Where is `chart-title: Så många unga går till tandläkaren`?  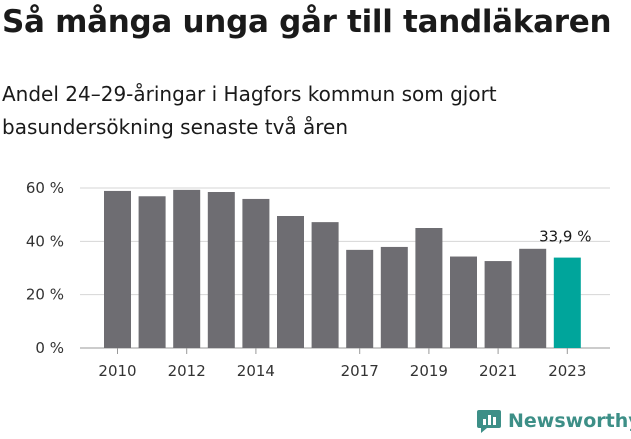 chart-title: Så många unga går till tandläkaren is located at coordinates (307, 22).